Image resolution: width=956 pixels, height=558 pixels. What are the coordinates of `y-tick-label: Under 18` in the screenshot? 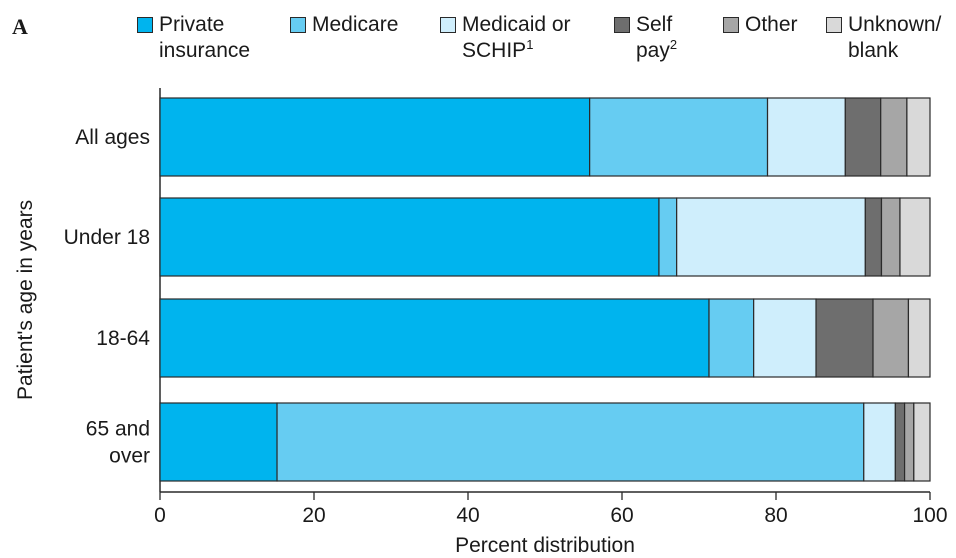 It's located at (107, 237).